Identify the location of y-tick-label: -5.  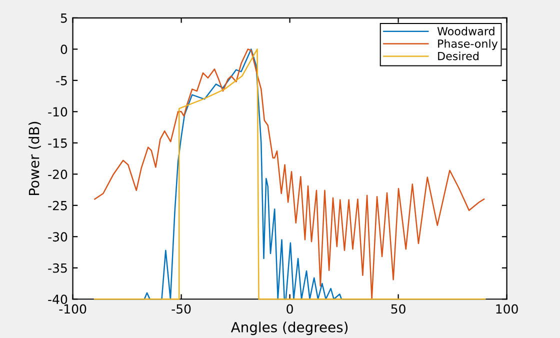
(61, 81).